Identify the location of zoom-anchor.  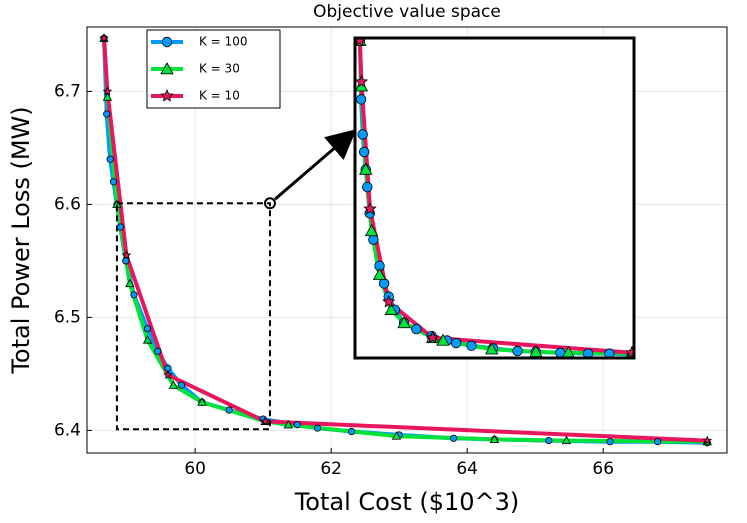
(269, 203).